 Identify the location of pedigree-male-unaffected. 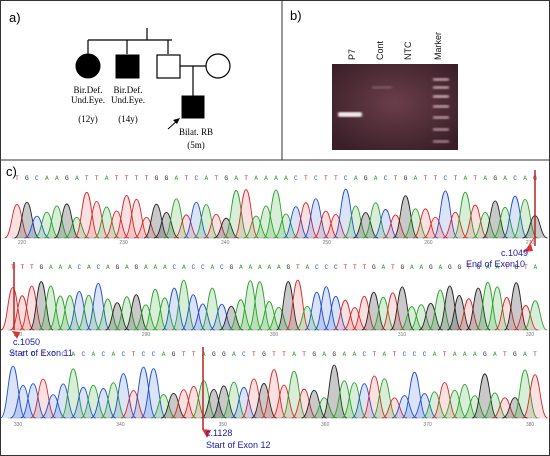
(168, 66).